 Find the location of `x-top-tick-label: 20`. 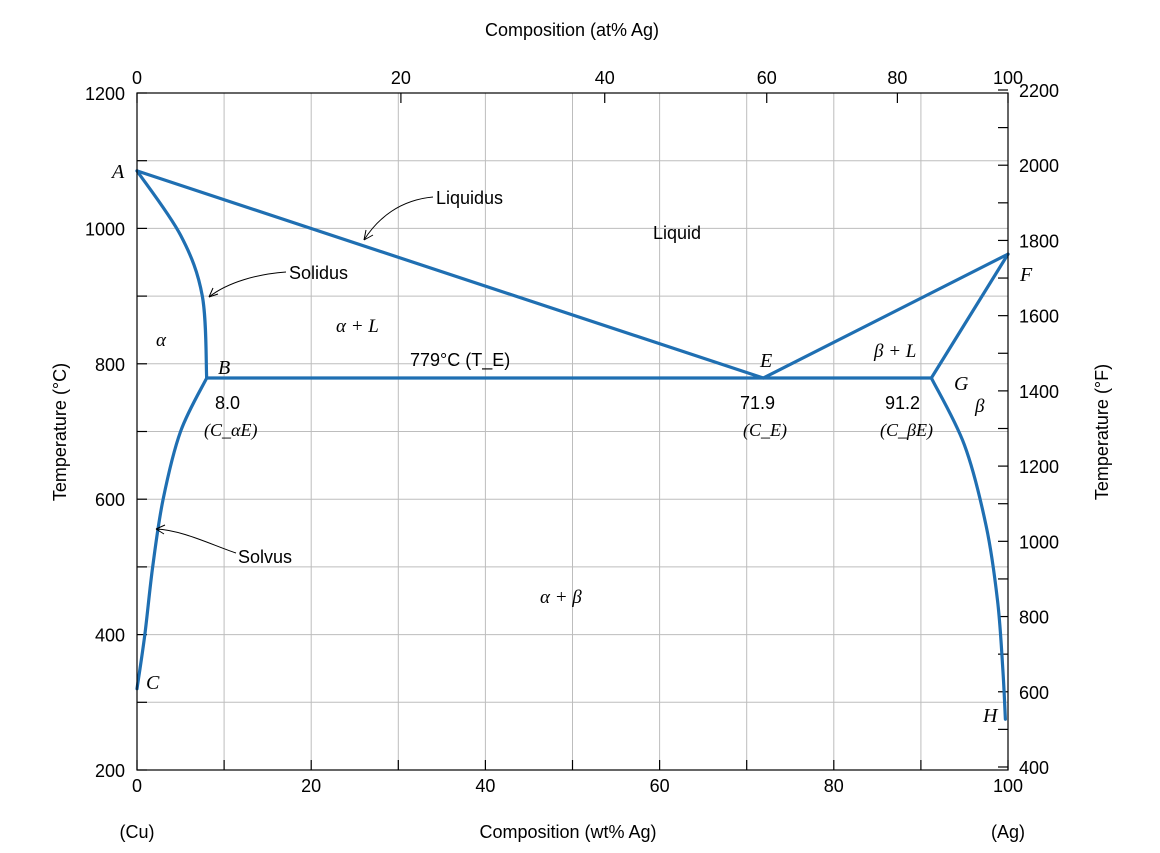

x-top-tick-label: 20 is located at coordinates (401, 78).